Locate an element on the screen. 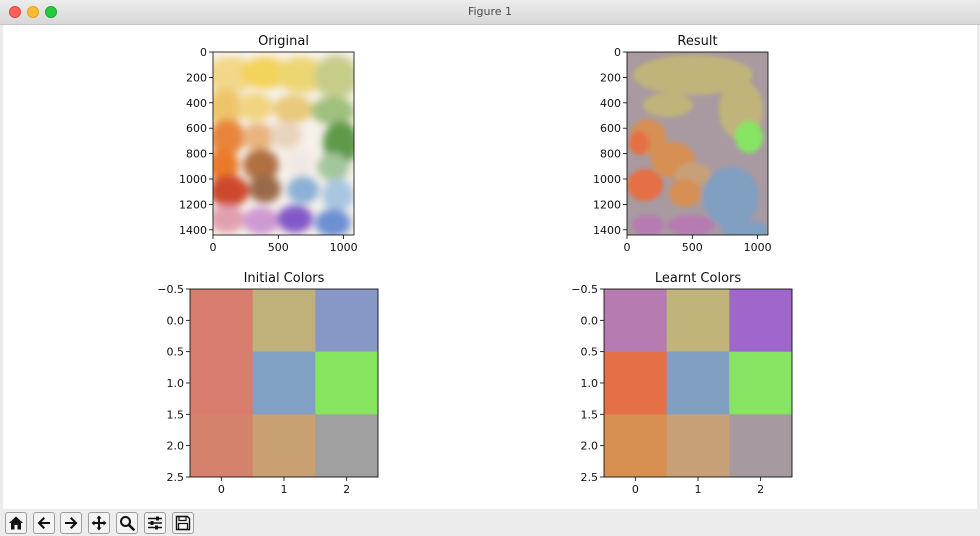 The image size is (980, 536). forward-button is located at coordinates (71, 523).